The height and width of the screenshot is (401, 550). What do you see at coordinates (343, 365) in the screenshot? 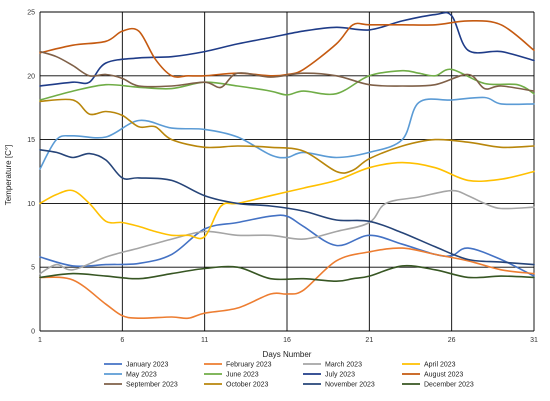
I see `legend-entry: March 2023` at bounding box center [343, 365].